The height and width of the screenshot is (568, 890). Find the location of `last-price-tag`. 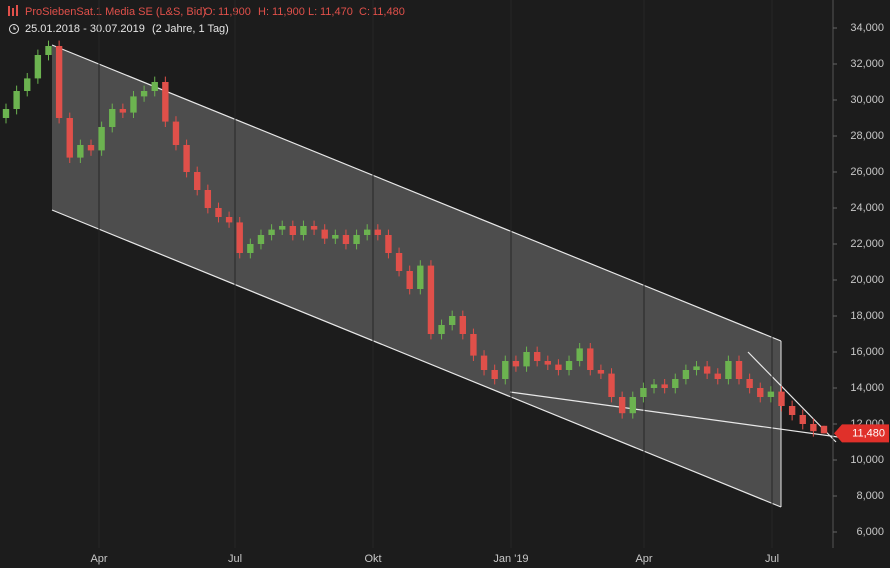

last-price-tag is located at coordinates (861, 433).